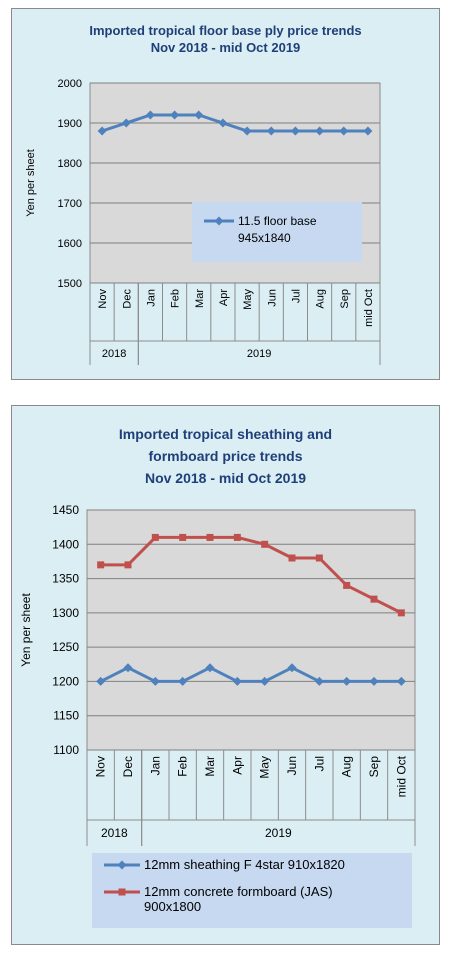  Describe the element at coordinates (128, 766) in the screenshot. I see `chart2-xtick-label: Dec` at that location.